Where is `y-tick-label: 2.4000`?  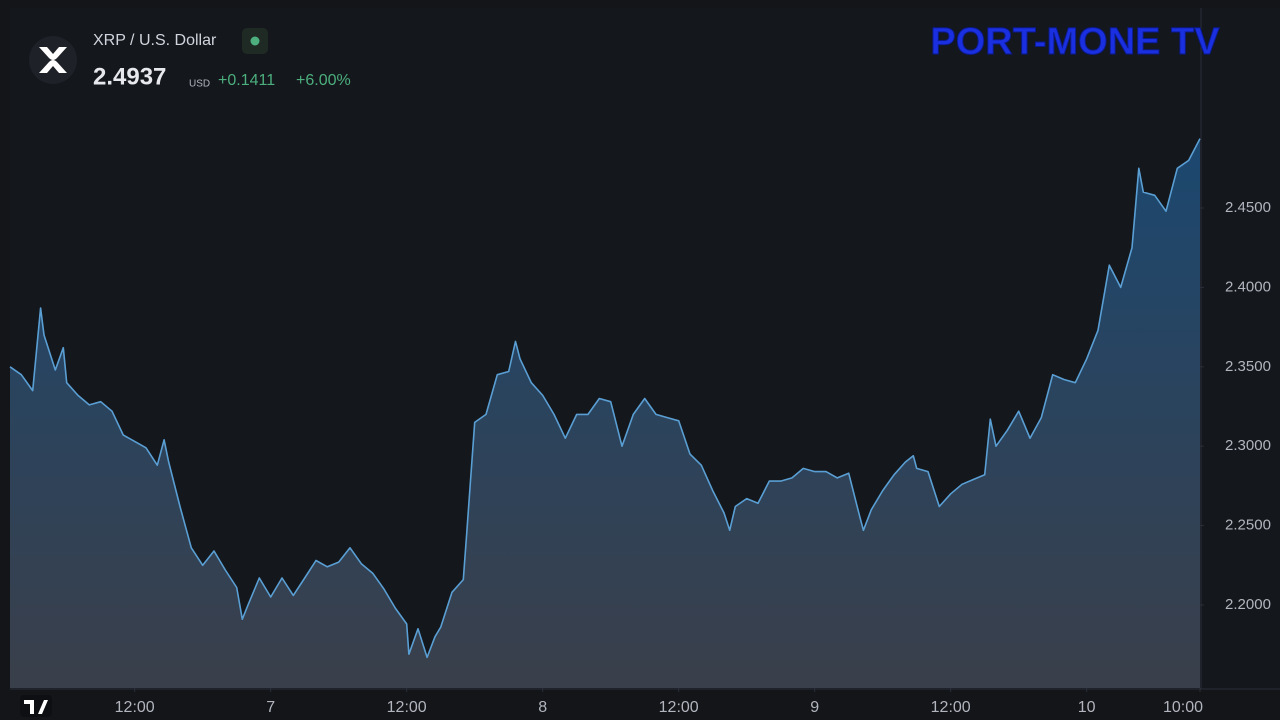
y-tick-label: 2.4000 is located at coordinates (1248, 286).